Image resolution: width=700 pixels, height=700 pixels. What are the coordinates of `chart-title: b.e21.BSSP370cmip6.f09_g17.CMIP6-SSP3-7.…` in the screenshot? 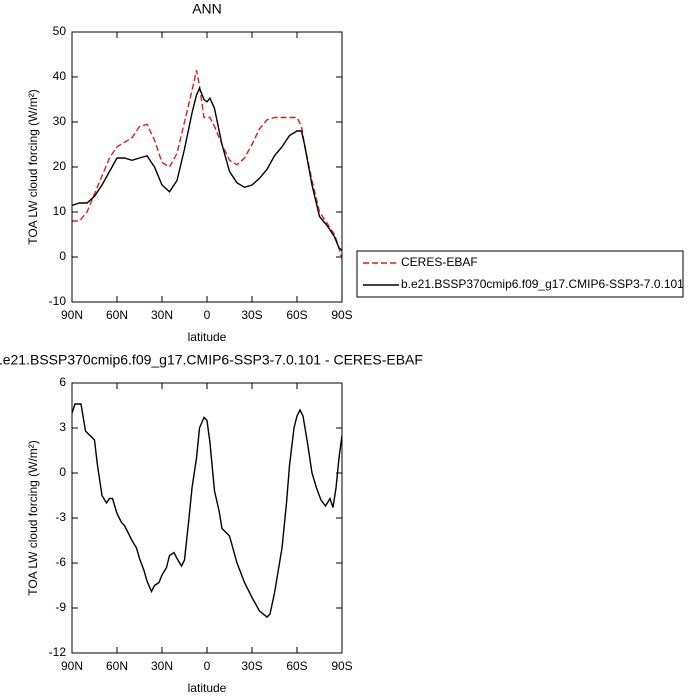 It's located at (211, 360).